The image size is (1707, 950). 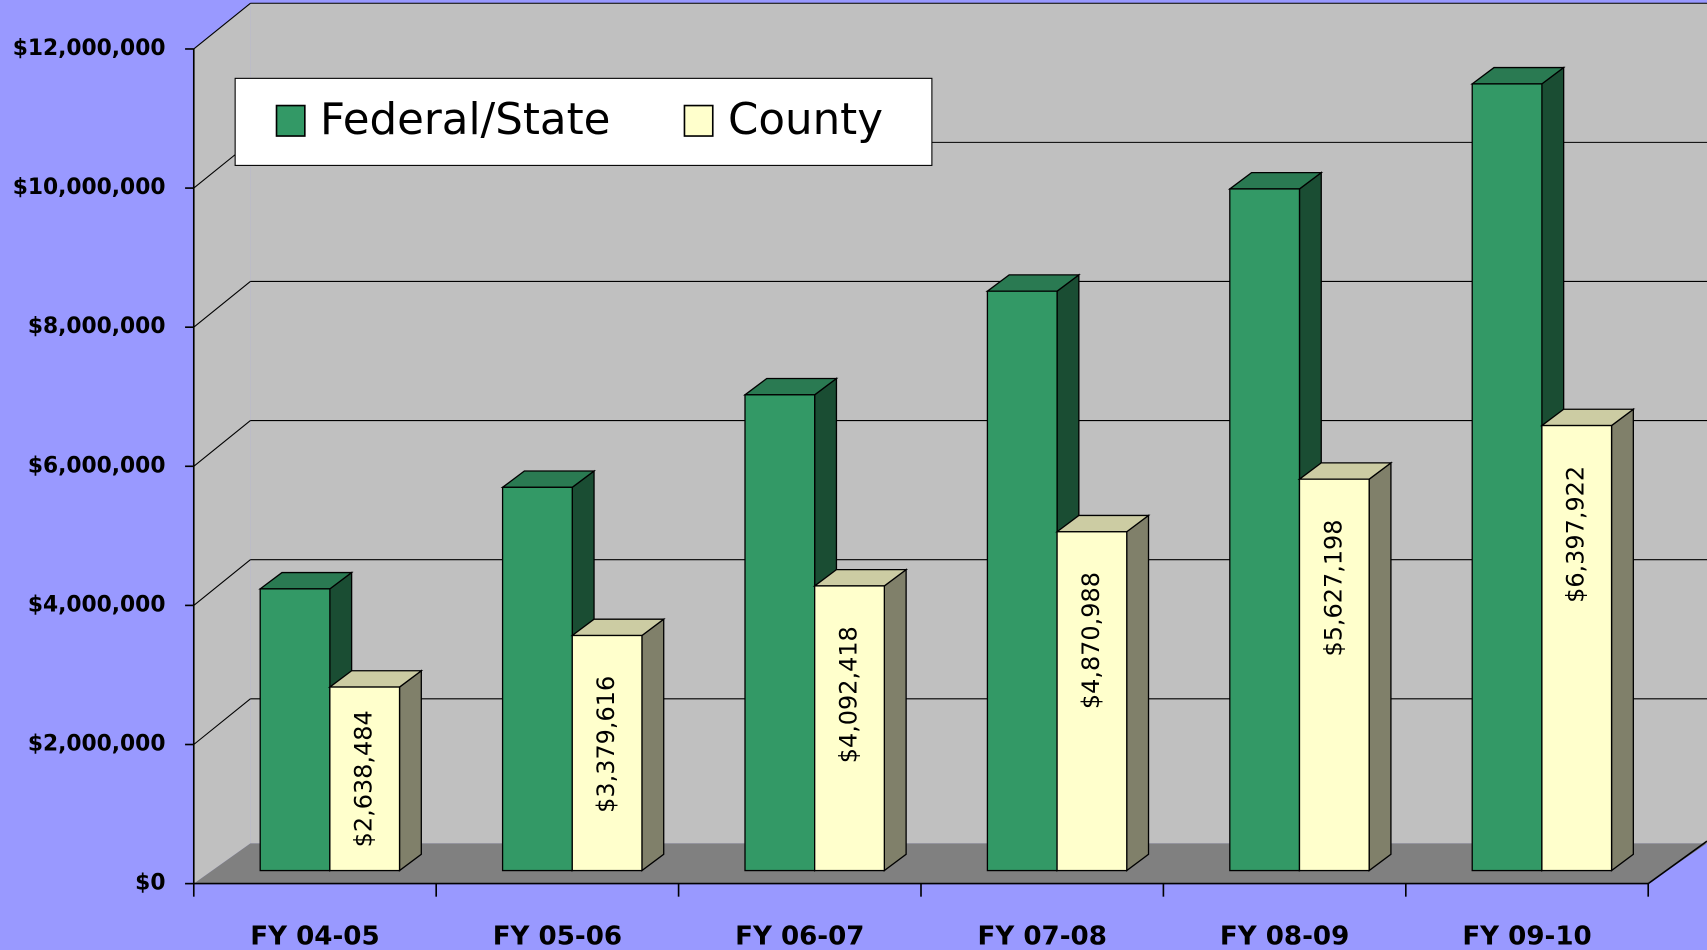 What do you see at coordinates (1576, 534) in the screenshot?
I see `value-label: $6,397,922` at bounding box center [1576, 534].